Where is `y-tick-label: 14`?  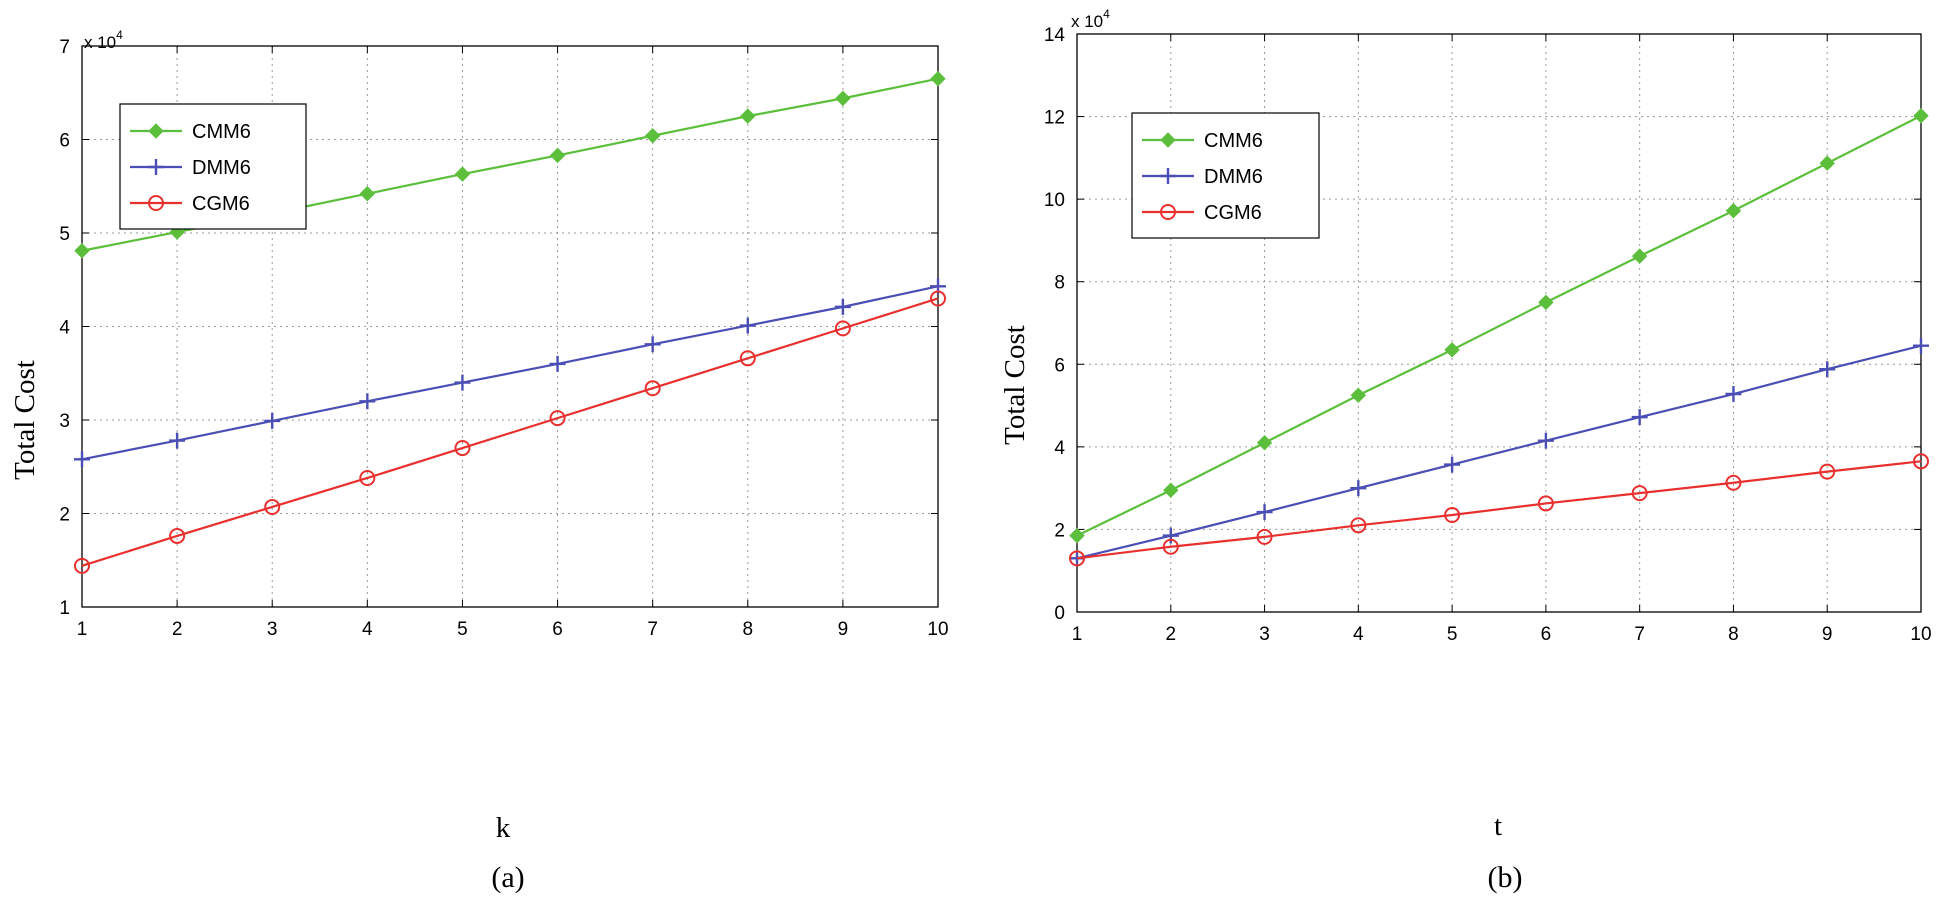 y-tick-label: 14 is located at coordinates (1055, 35).